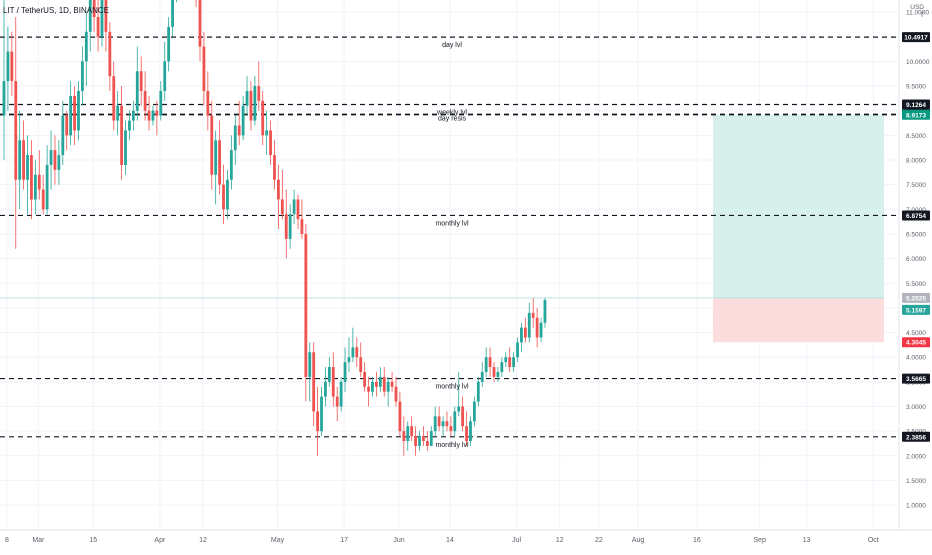 The image size is (932, 555). I want to click on entry-price-tag: 5.2025, so click(916, 298).